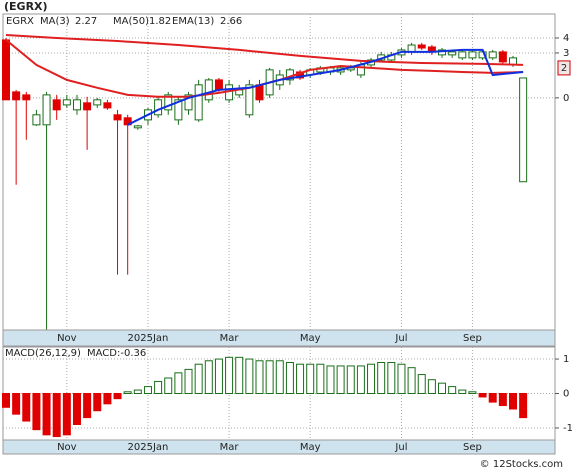  I want to click on legend-name: MA(3), so click(55, 21).